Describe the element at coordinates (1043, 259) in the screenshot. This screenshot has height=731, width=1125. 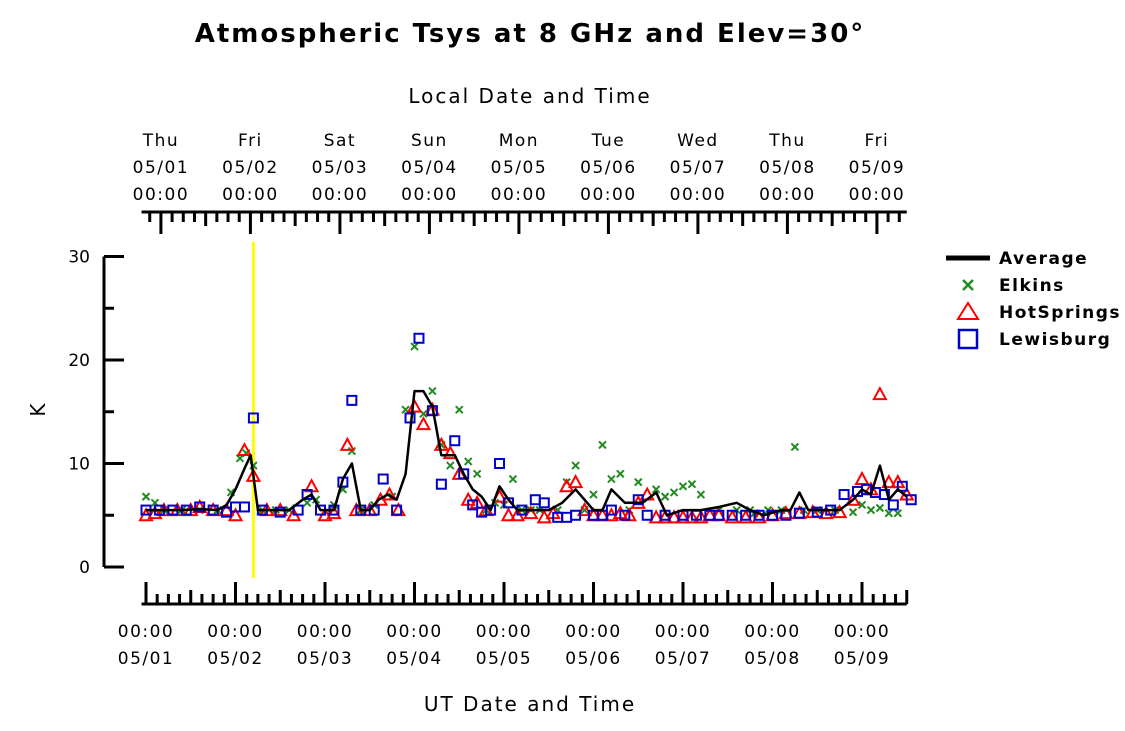
I see `legend-label: Average` at that location.